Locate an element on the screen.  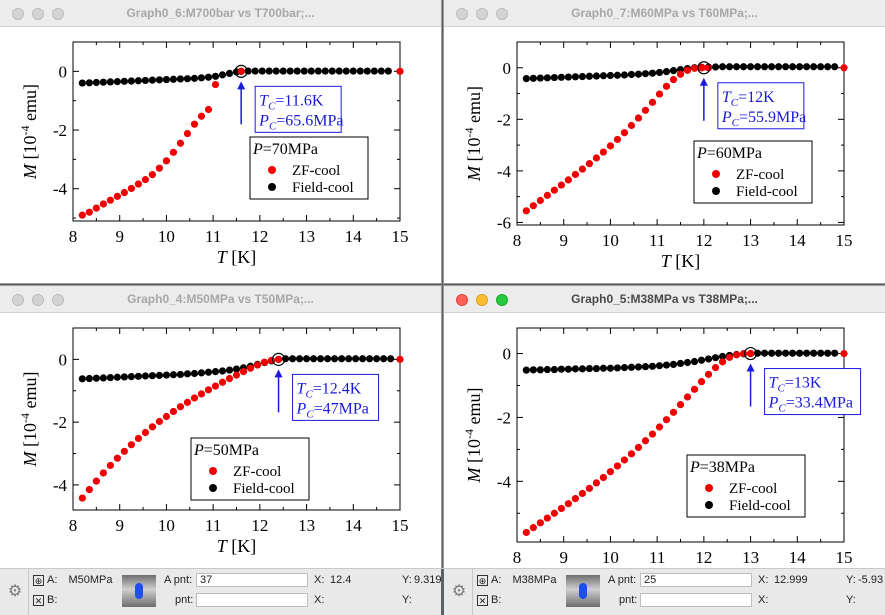
y-axis-var: M is located at coordinates (474, 474).